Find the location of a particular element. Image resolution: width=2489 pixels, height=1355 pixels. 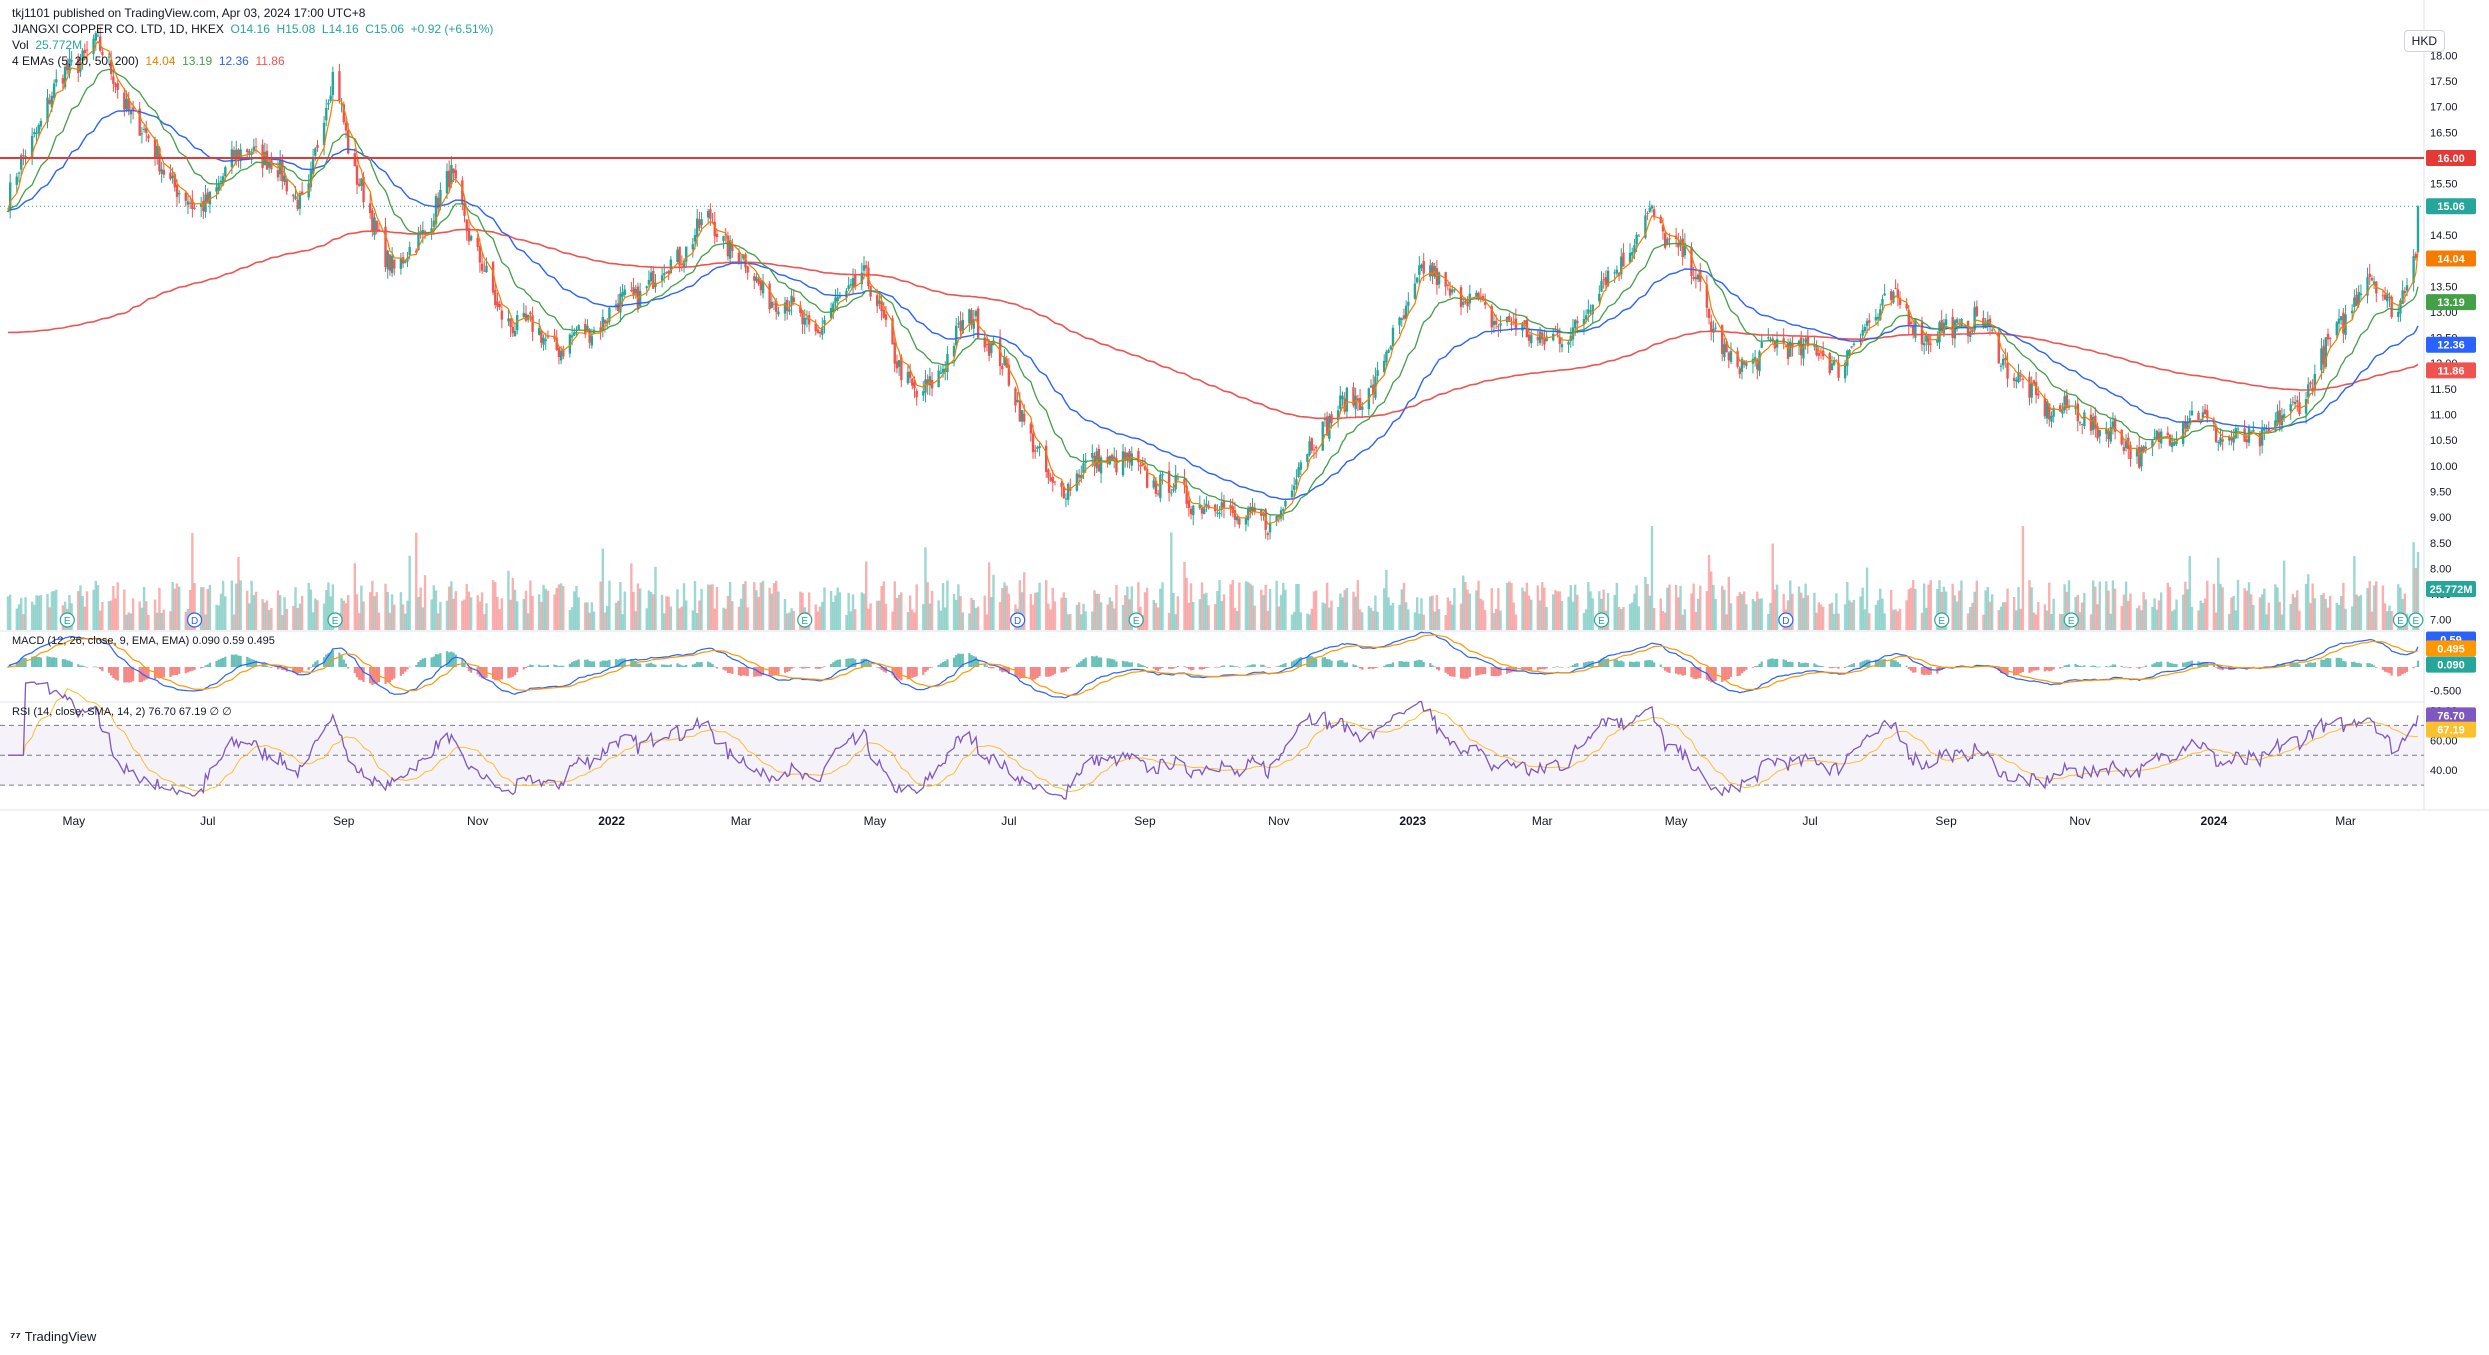

time-tick-label: Jul is located at coordinates (1008, 821).